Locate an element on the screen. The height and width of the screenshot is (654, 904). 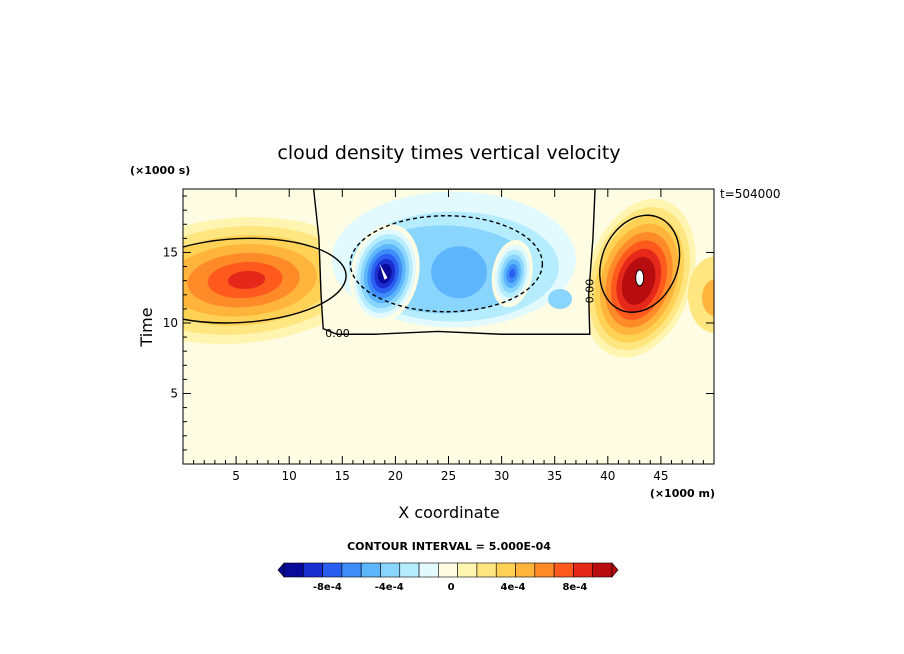
edge-updraft-blob is located at coordinates (701, 294).